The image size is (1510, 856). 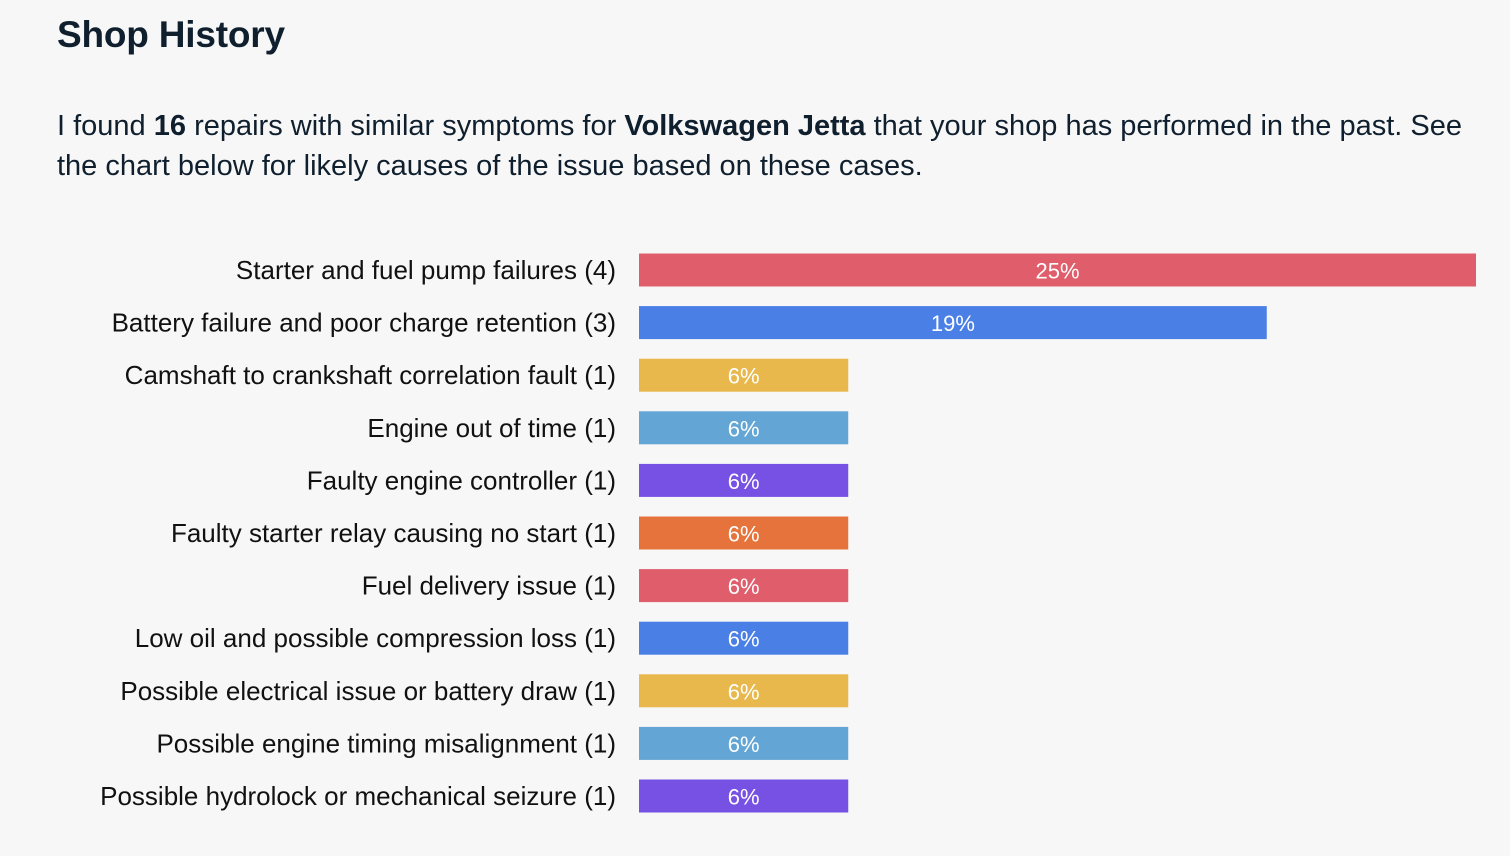 What do you see at coordinates (405, 126) in the screenshot?
I see `summary-text-part-2: repairs with similar symptoms for` at bounding box center [405, 126].